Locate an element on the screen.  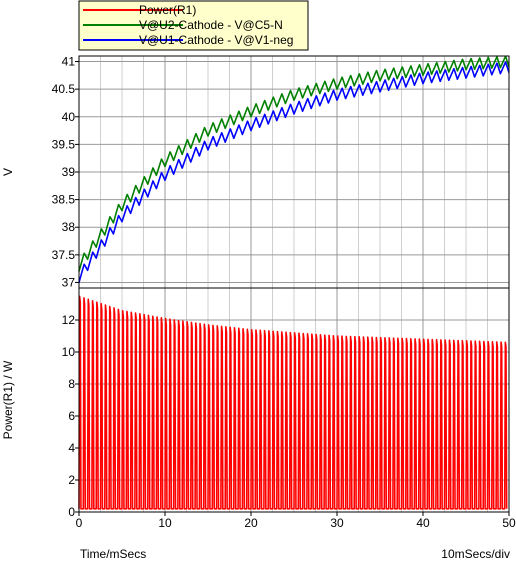
y-tick-label-power: 2 is located at coordinates (71, 480).